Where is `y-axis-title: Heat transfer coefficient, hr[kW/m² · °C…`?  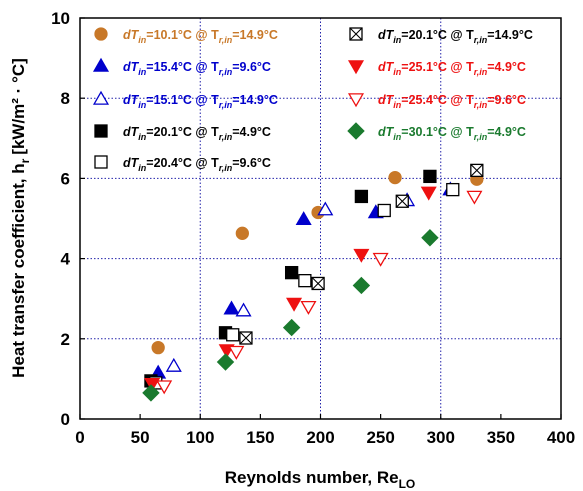 y-axis-title: Heat transfer coefficient, hr[kW/m² · °C… is located at coordinates (20, 218).